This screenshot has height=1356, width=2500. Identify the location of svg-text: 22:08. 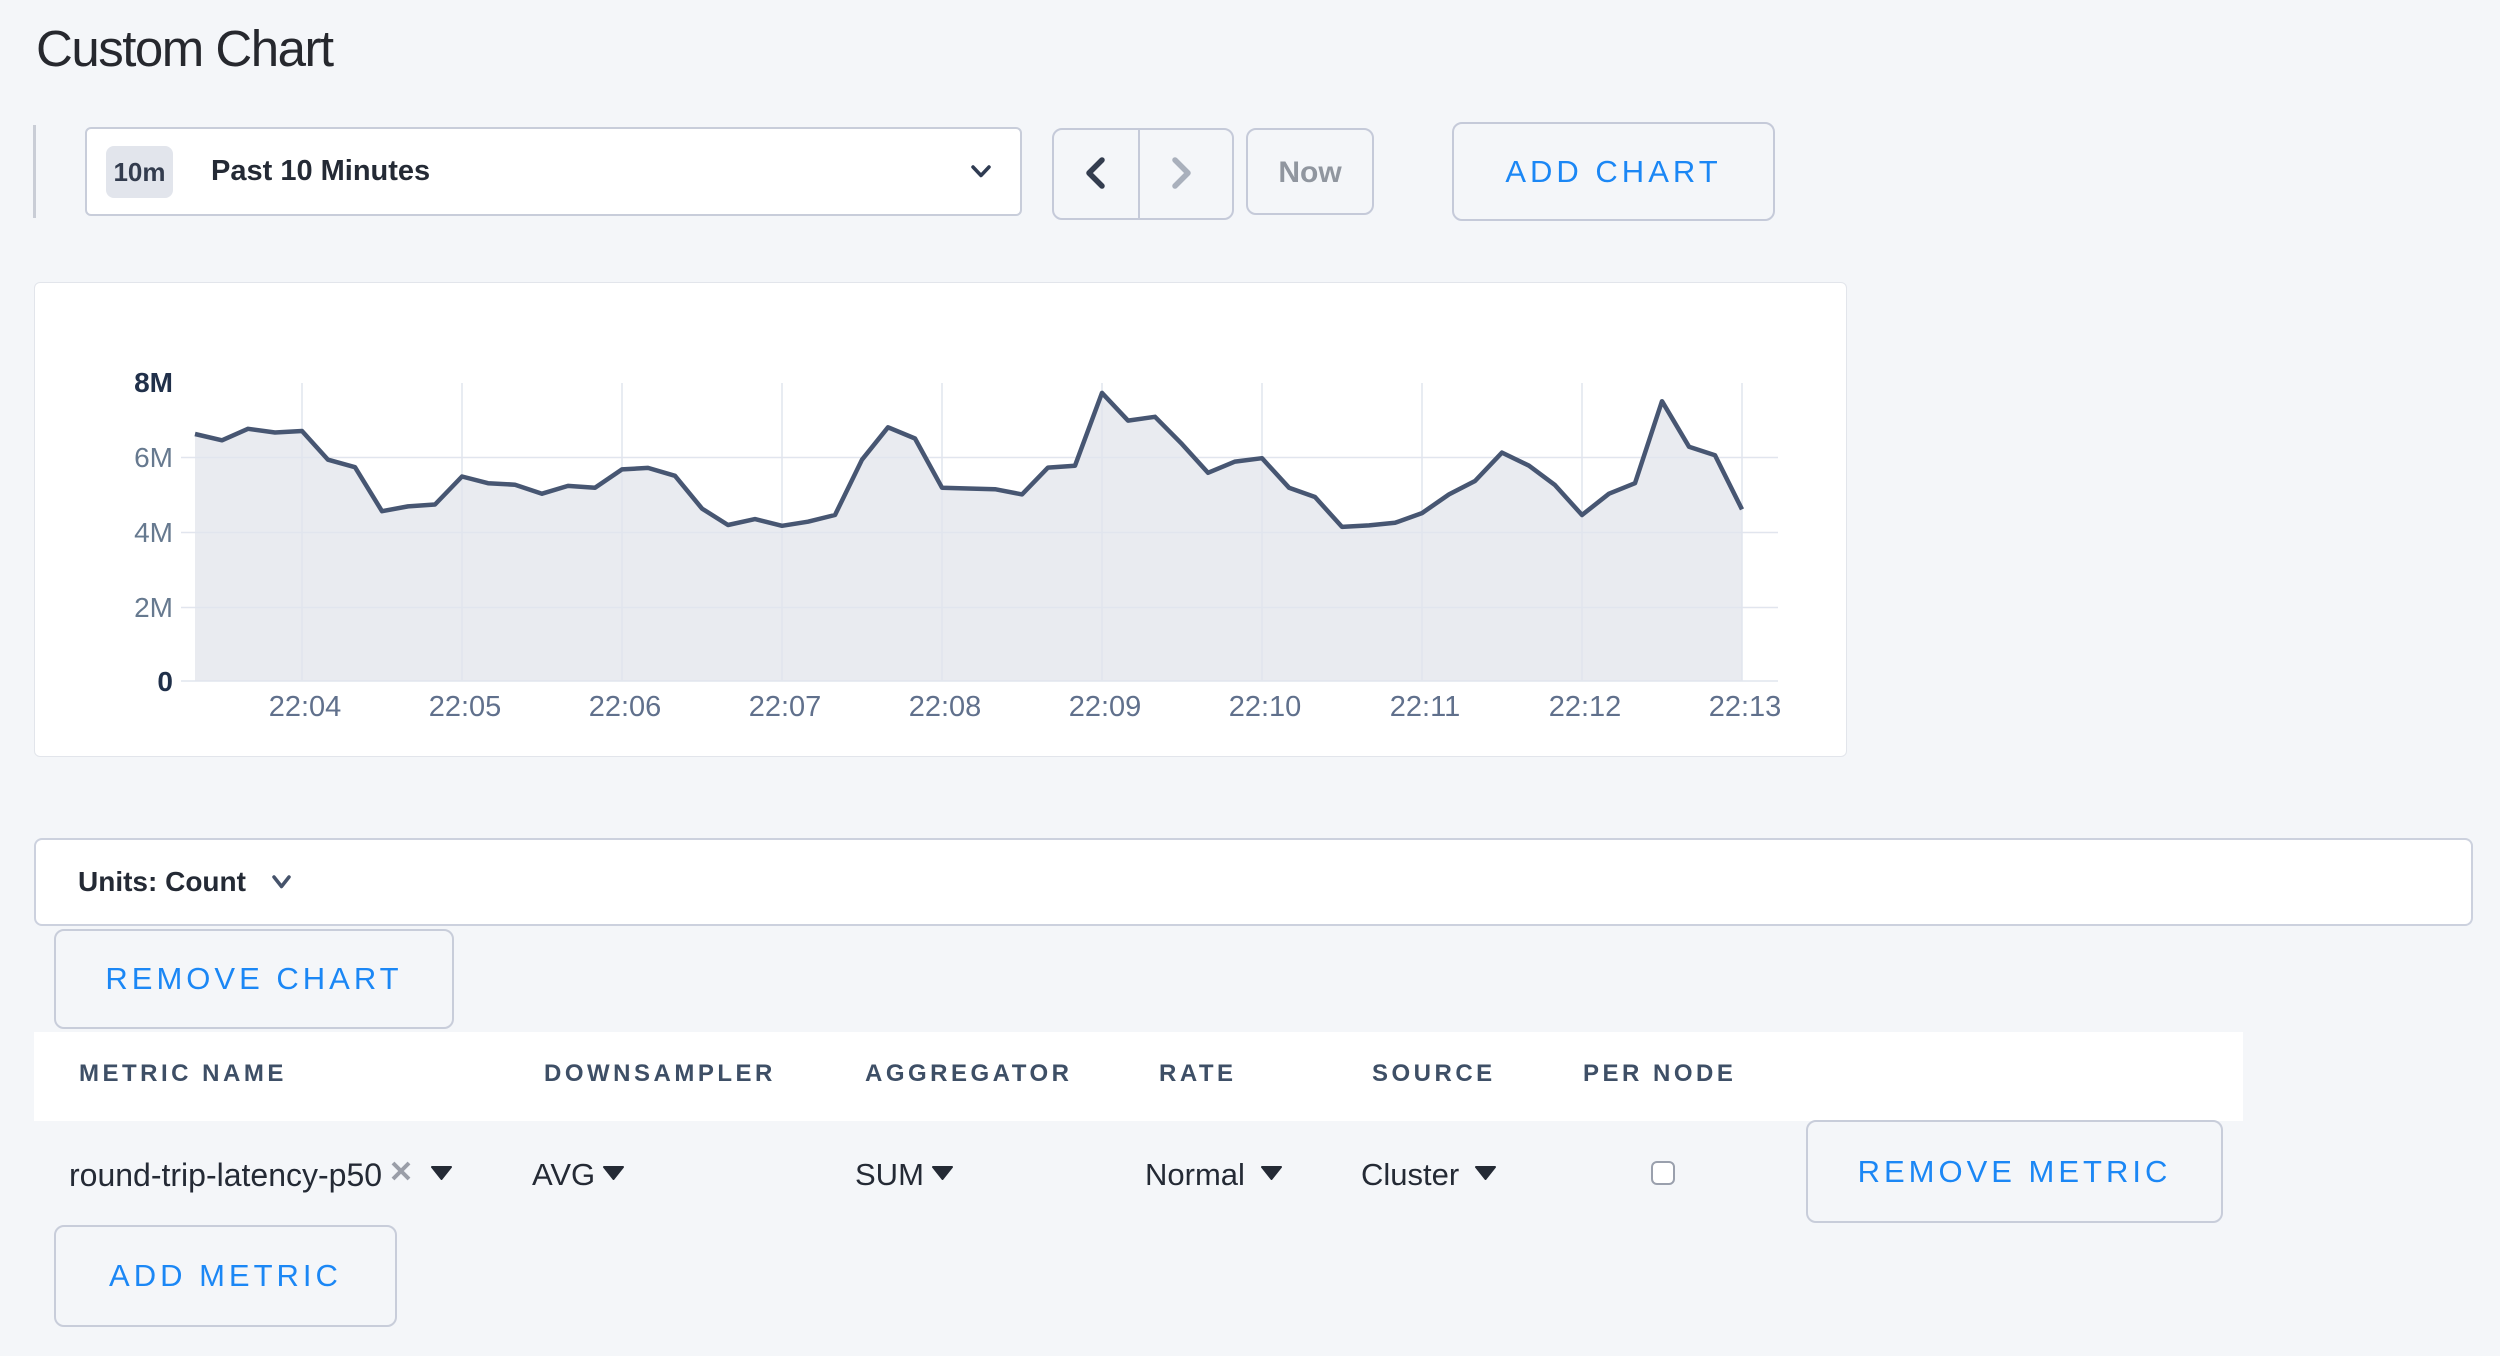
(945, 707).